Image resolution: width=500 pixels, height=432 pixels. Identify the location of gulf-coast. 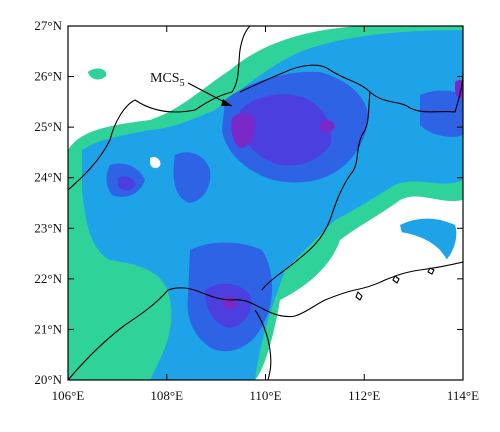
(118, 334).